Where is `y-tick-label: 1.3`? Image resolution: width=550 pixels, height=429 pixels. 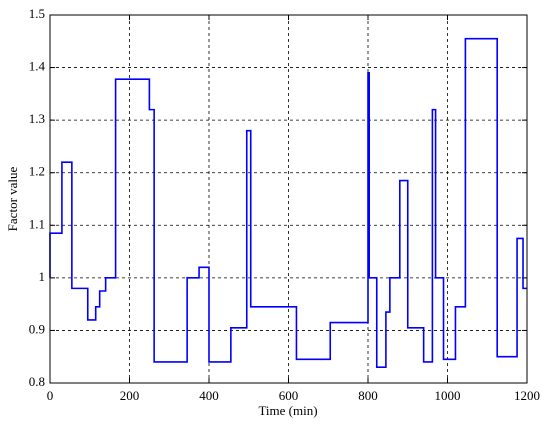 y-tick-label: 1.3 is located at coordinates (37, 118).